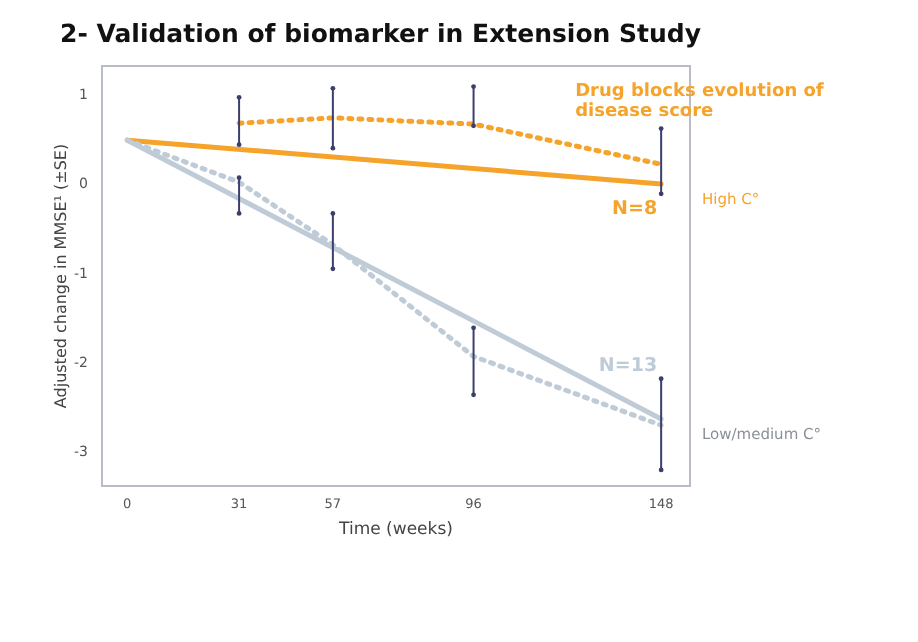  What do you see at coordinates (699, 102) in the screenshot?
I see `annotation: Drug blocks evolution of disease score` at bounding box center [699, 102].